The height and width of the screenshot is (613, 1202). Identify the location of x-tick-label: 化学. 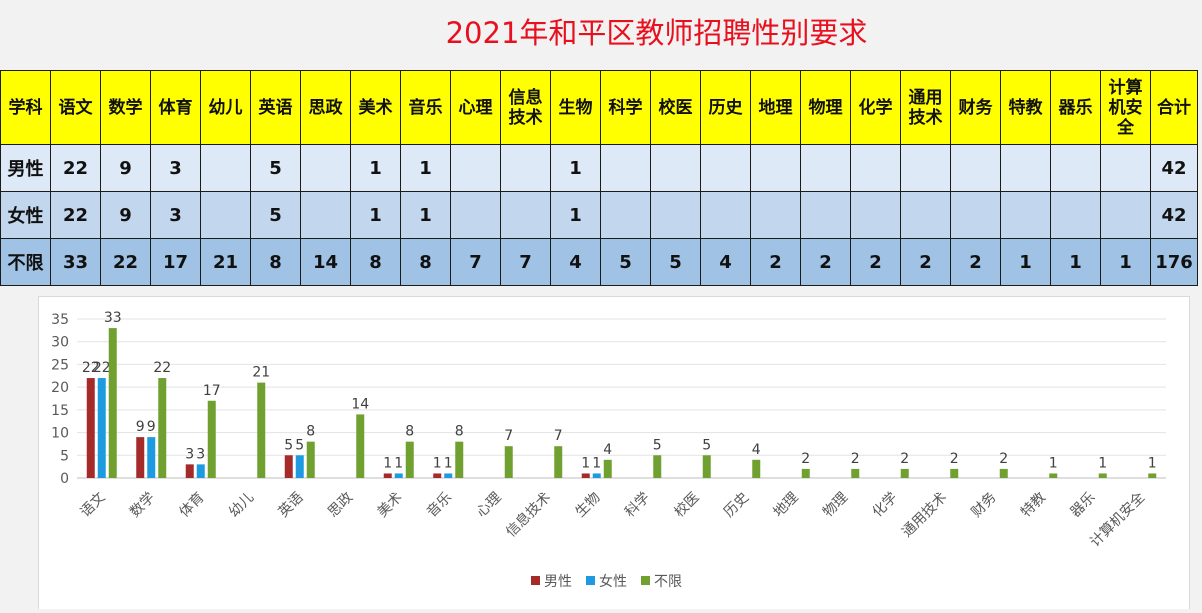
(884, 505).